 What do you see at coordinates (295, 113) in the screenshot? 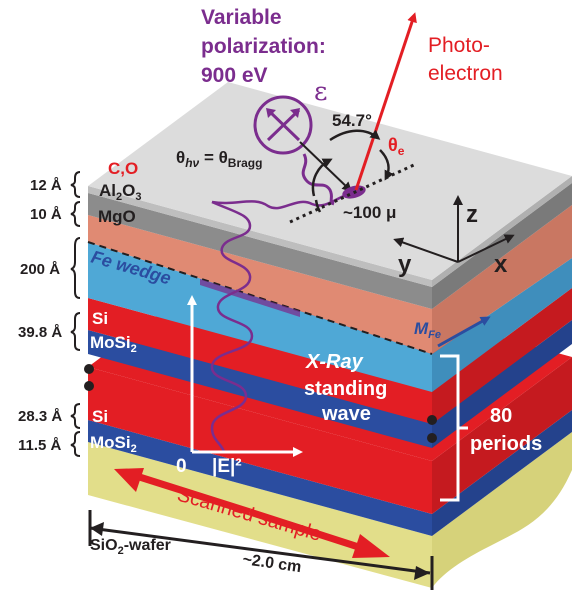
I see `polarization-arrowhead-a` at bounding box center [295, 113].